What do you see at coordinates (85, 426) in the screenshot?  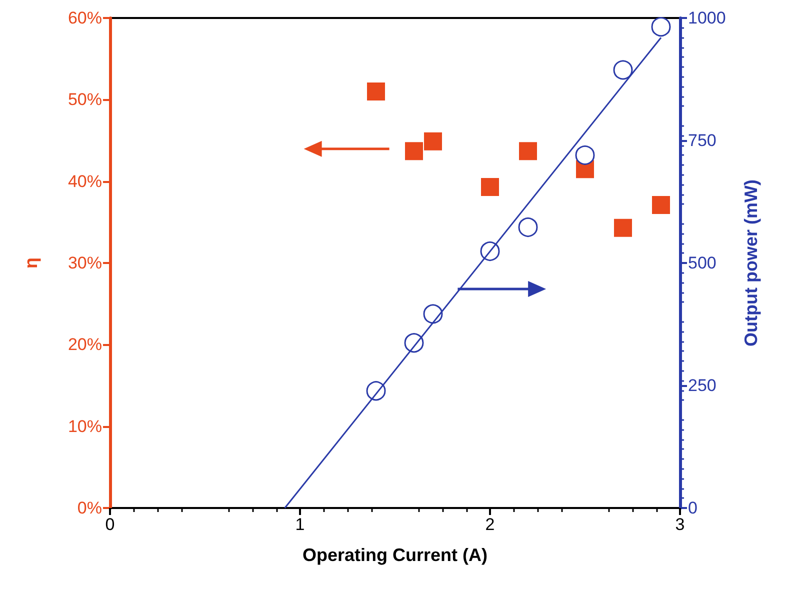 I see `y-tick-label: 10%` at bounding box center [85, 426].